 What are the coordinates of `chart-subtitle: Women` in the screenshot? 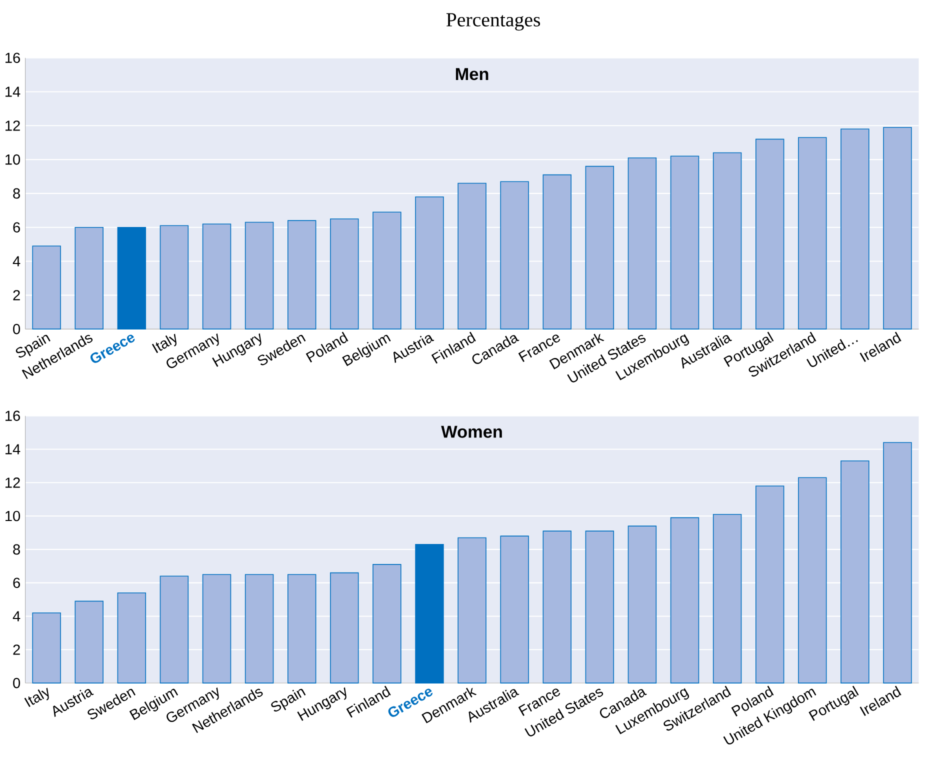 It's located at (471, 432).